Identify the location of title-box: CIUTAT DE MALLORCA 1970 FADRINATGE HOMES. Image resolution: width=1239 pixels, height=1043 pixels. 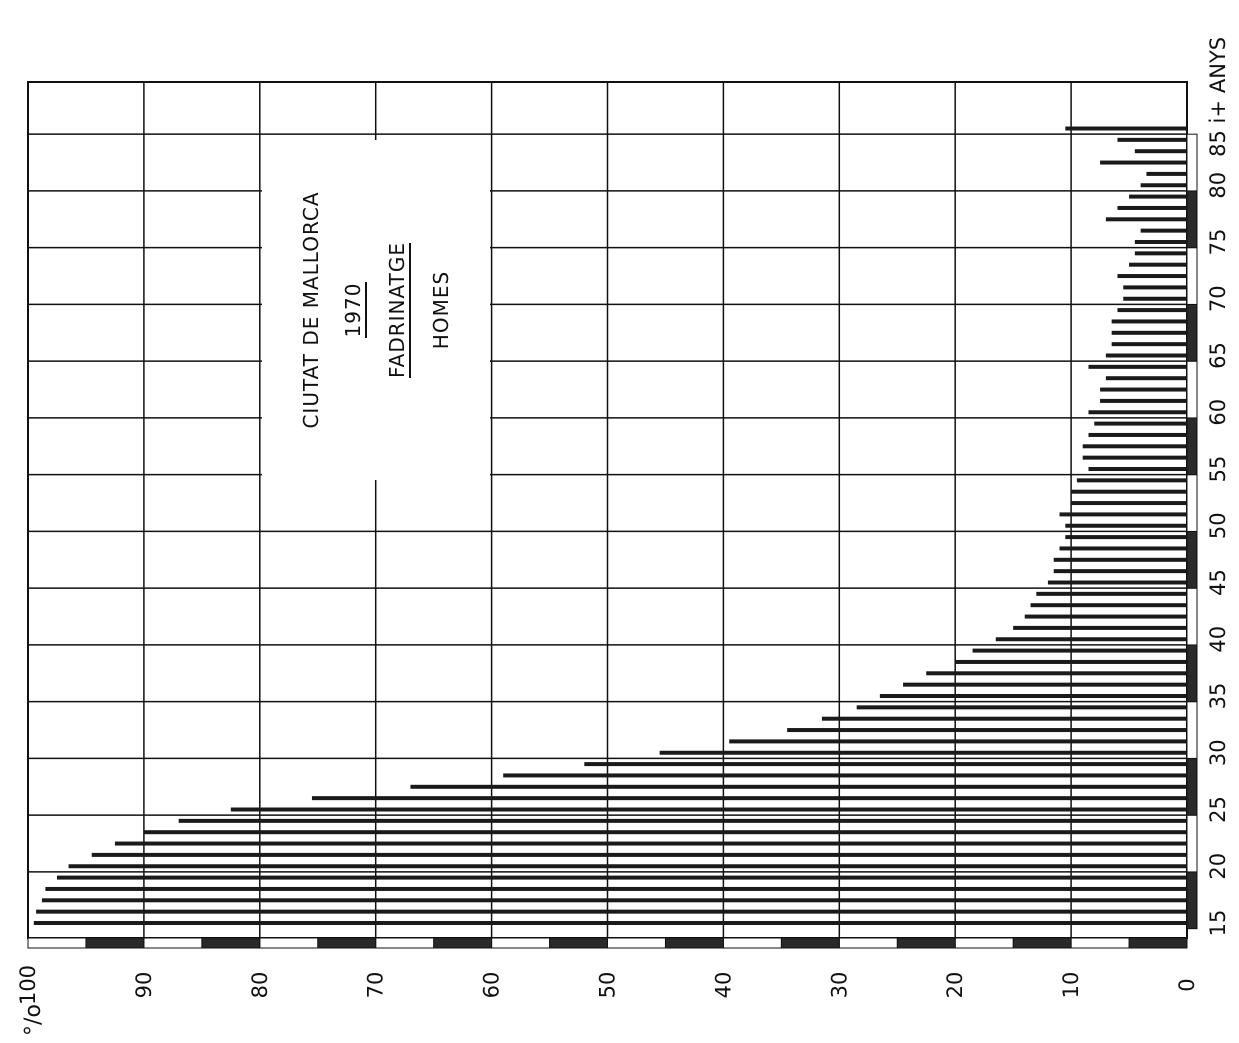
(376, 310).